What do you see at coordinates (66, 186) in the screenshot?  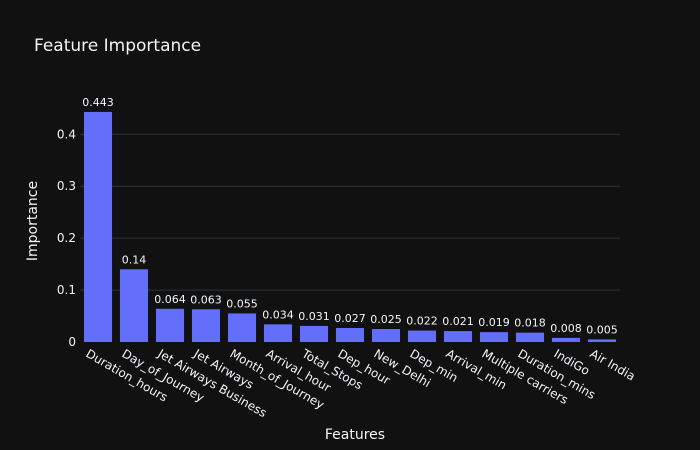 I see `y-tick-label: 0.3` at bounding box center [66, 186].